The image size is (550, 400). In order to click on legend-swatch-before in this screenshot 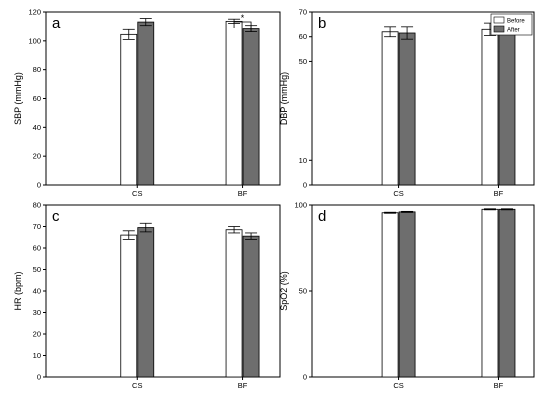, I will do `click(499, 20)`.